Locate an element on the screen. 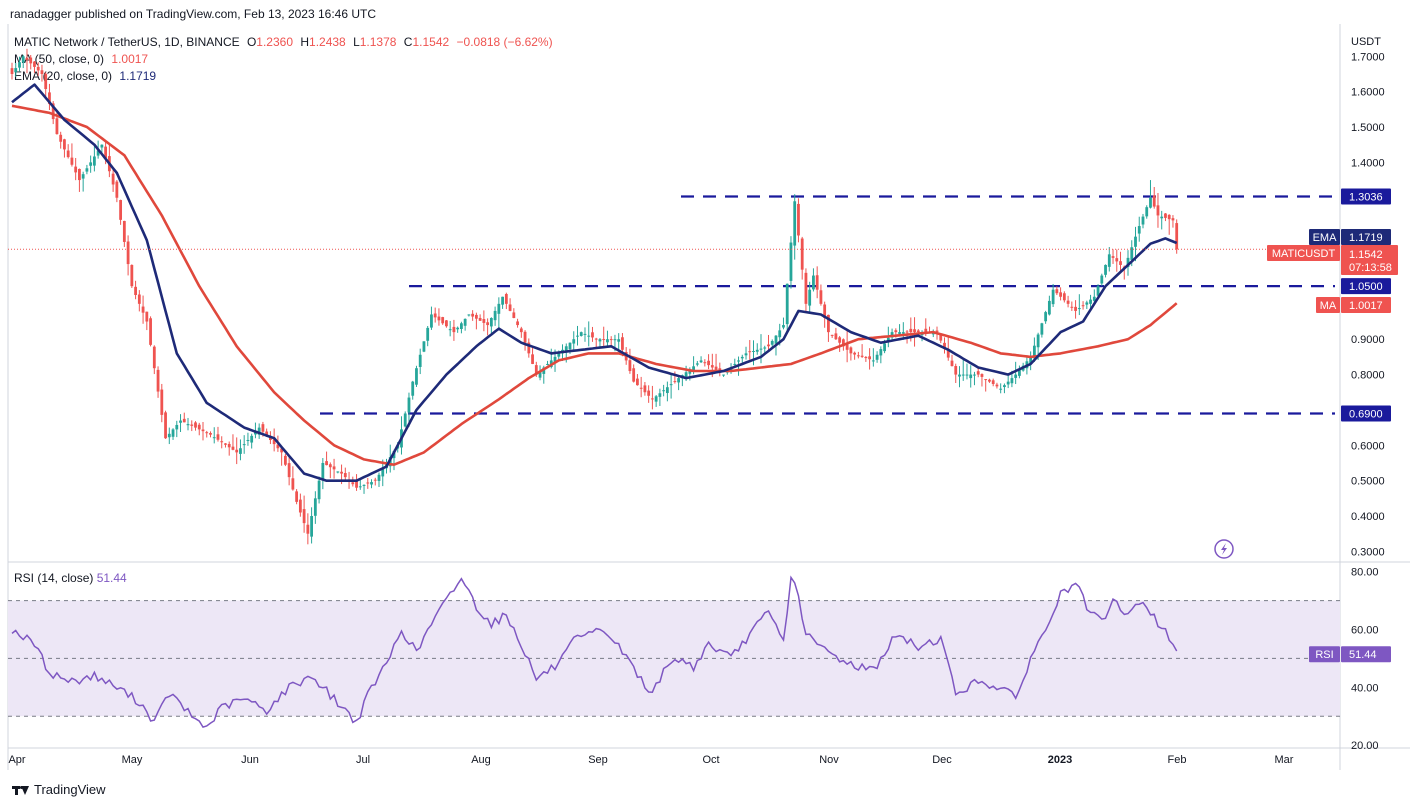 This screenshot has width=1418, height=808. rsi-value-tag: 51.44 is located at coordinates (1363, 655).